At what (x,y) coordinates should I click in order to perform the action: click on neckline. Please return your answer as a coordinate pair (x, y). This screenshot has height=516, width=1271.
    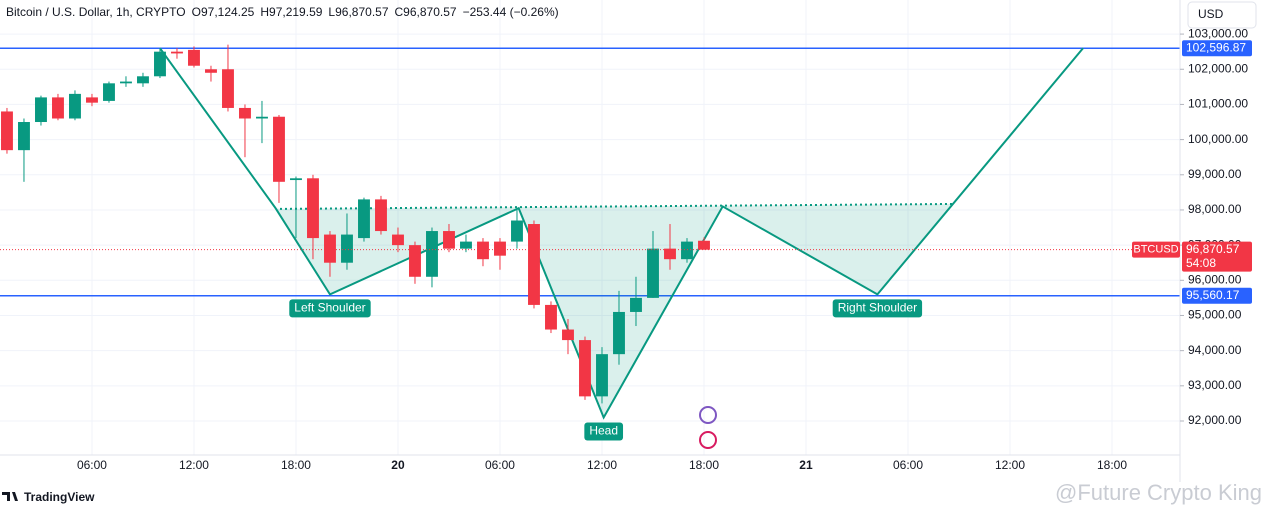
    Looking at the image, I should click on (616, 206).